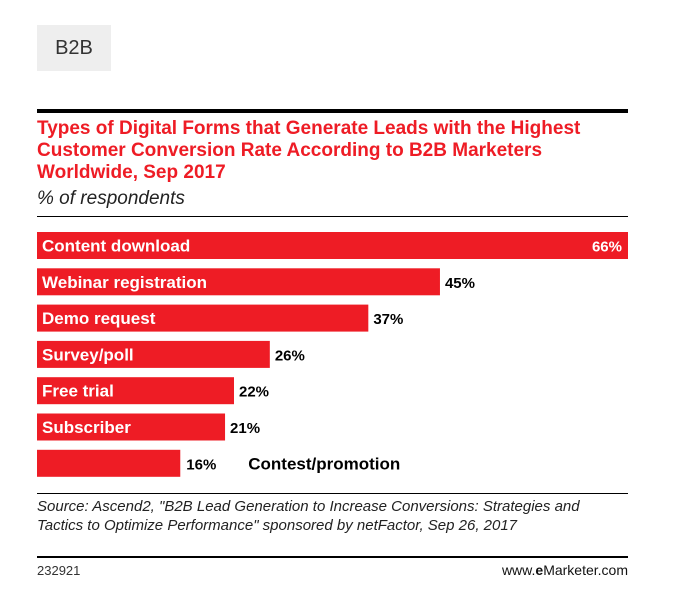 The width and height of the screenshot is (678, 592). I want to click on subtitle-rule, so click(332, 216).